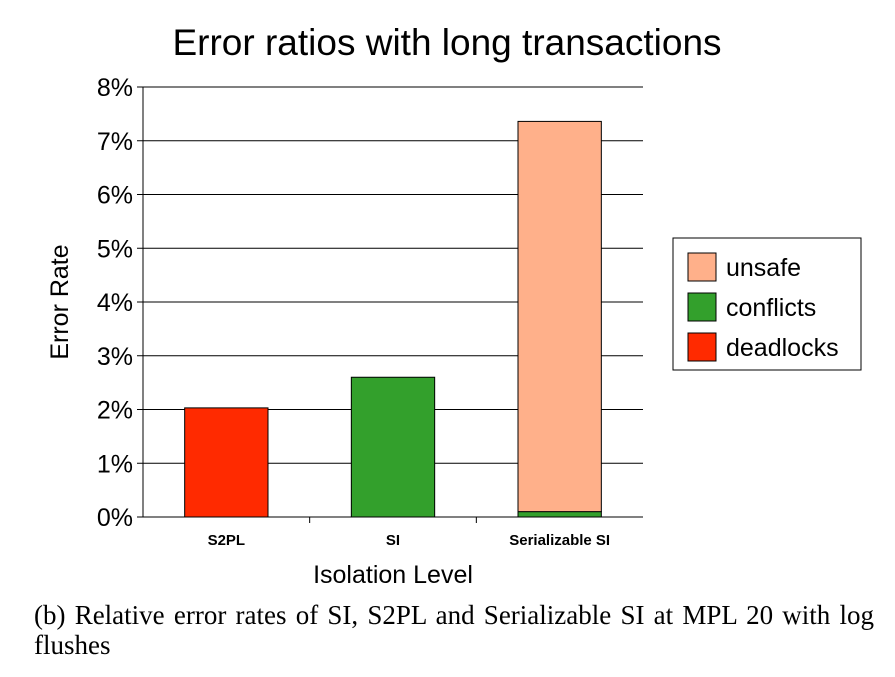 This screenshot has width=895, height=677. I want to click on legend-swatch-conflicts, so click(702, 307).